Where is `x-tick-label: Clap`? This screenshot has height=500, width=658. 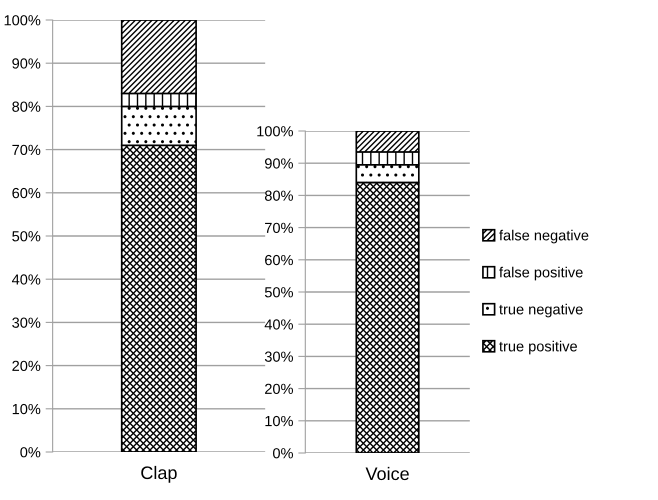 x-tick-label: Clap is located at coordinates (159, 474).